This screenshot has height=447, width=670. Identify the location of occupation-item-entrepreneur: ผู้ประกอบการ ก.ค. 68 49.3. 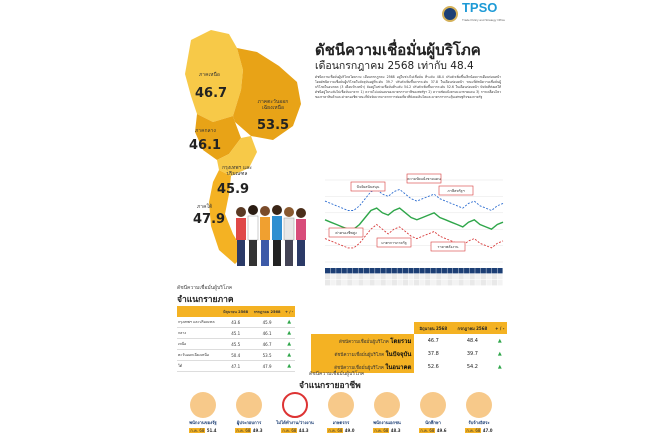
(249, 413).